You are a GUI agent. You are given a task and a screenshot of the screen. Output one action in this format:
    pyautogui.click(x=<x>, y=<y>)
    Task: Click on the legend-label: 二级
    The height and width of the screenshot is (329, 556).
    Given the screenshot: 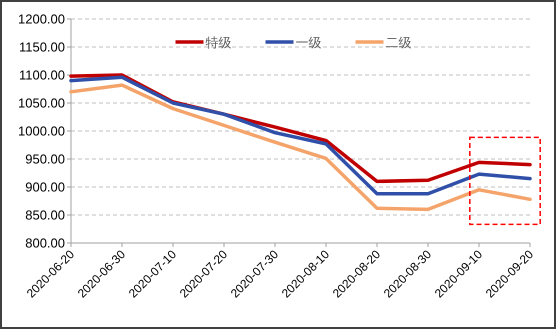 What is the action you would take?
    pyautogui.click(x=399, y=42)
    